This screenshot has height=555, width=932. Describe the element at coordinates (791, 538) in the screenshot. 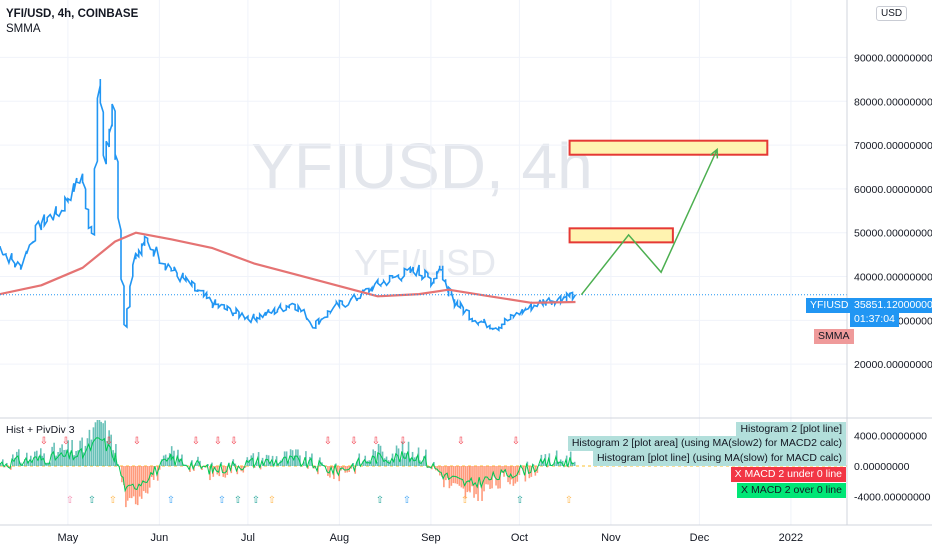

I see `time-tick-label: 2022` at that location.